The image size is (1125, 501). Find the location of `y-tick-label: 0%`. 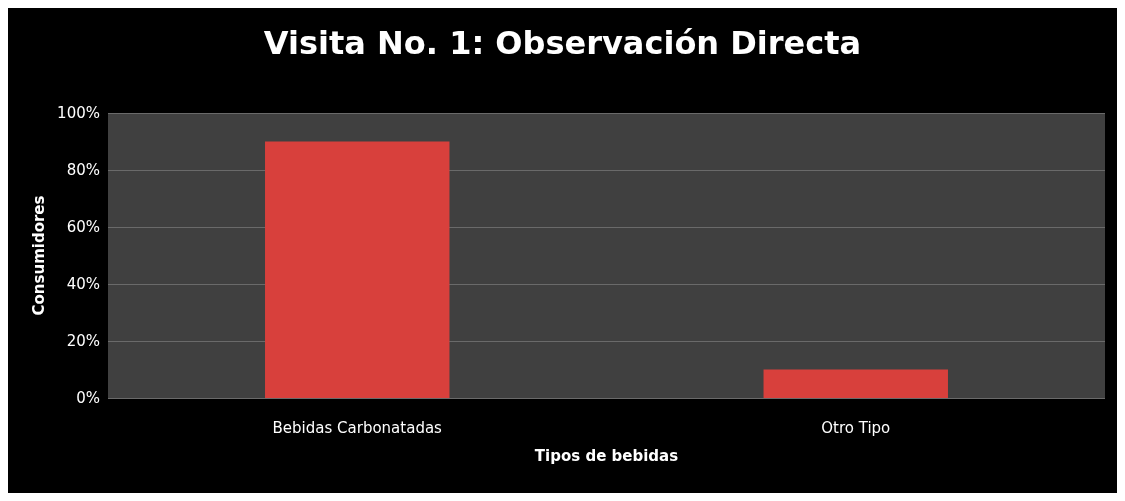

y-tick-label: 0% is located at coordinates (88, 398).